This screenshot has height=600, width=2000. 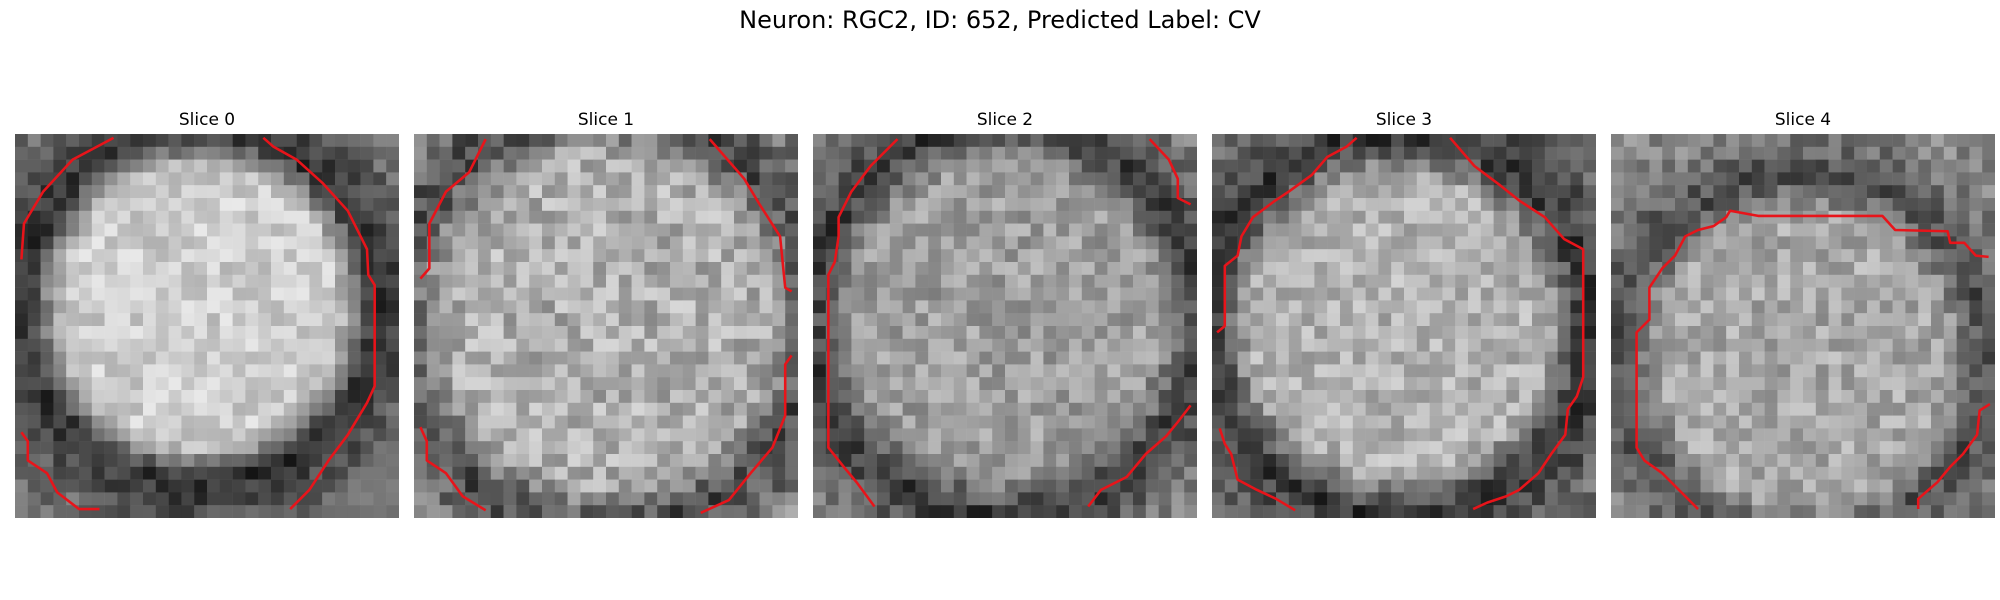 I want to click on slice-panel-2: Slice 2, so click(x=1005, y=313).